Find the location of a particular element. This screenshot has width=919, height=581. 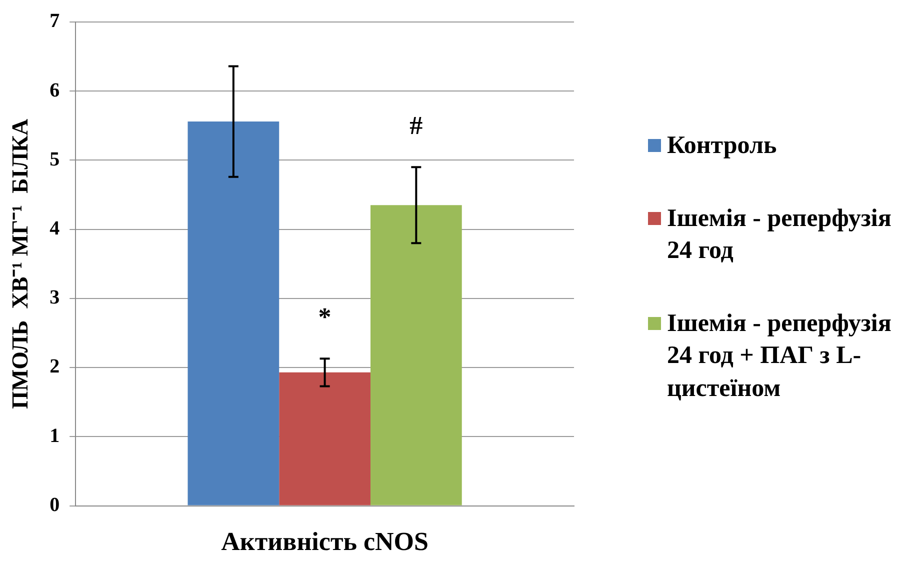

y-axis-title: ПМОЛЬ ХВ⁻¹ МГ⁻¹ БІЛКА is located at coordinates (20, 263).